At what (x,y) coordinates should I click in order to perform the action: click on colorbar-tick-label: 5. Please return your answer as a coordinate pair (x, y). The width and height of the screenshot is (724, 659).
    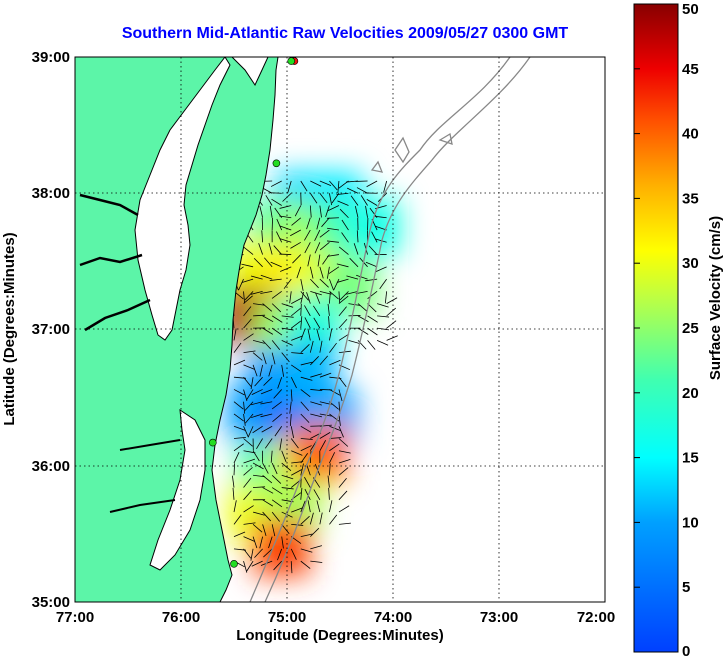
    Looking at the image, I should click on (686, 587).